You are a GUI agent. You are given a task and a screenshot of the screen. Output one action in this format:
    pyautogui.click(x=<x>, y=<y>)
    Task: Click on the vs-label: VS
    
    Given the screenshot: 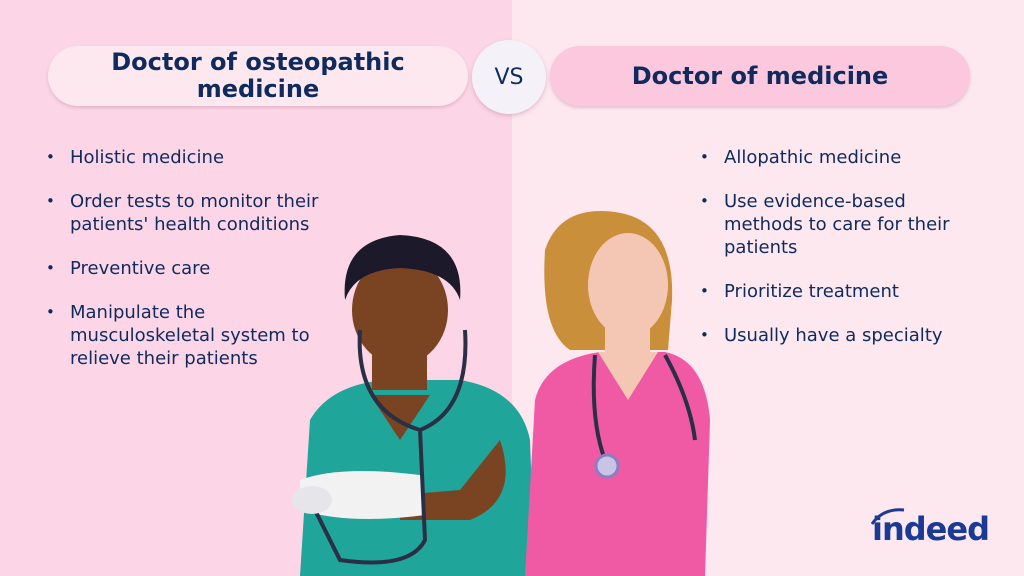 What is the action you would take?
    pyautogui.click(x=509, y=77)
    